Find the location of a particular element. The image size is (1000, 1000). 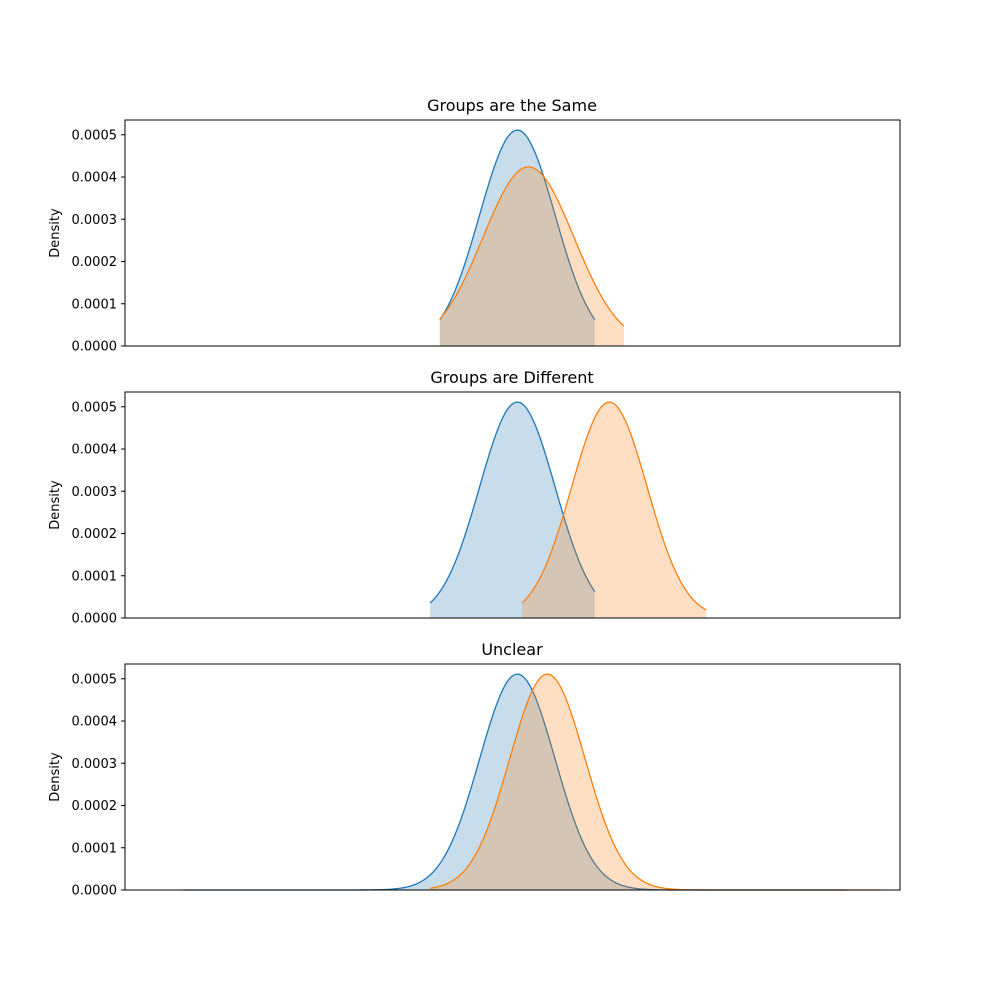

panel-title: Groups are the Same is located at coordinates (512, 105).